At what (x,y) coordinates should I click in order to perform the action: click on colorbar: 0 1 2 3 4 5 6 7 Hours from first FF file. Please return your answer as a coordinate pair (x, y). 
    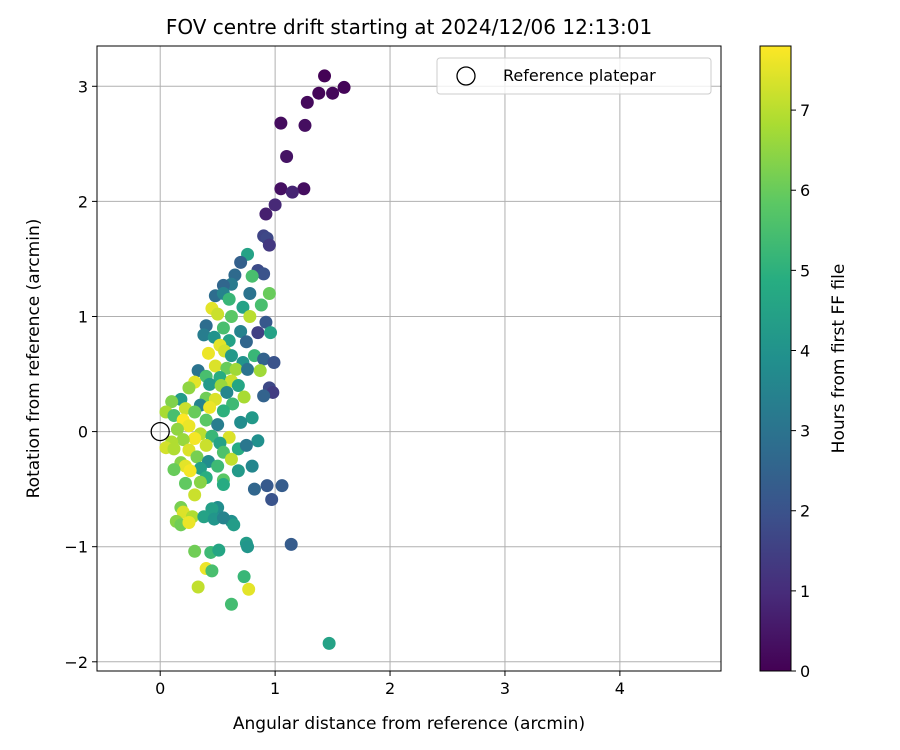
    Looking at the image, I should click on (804, 363).